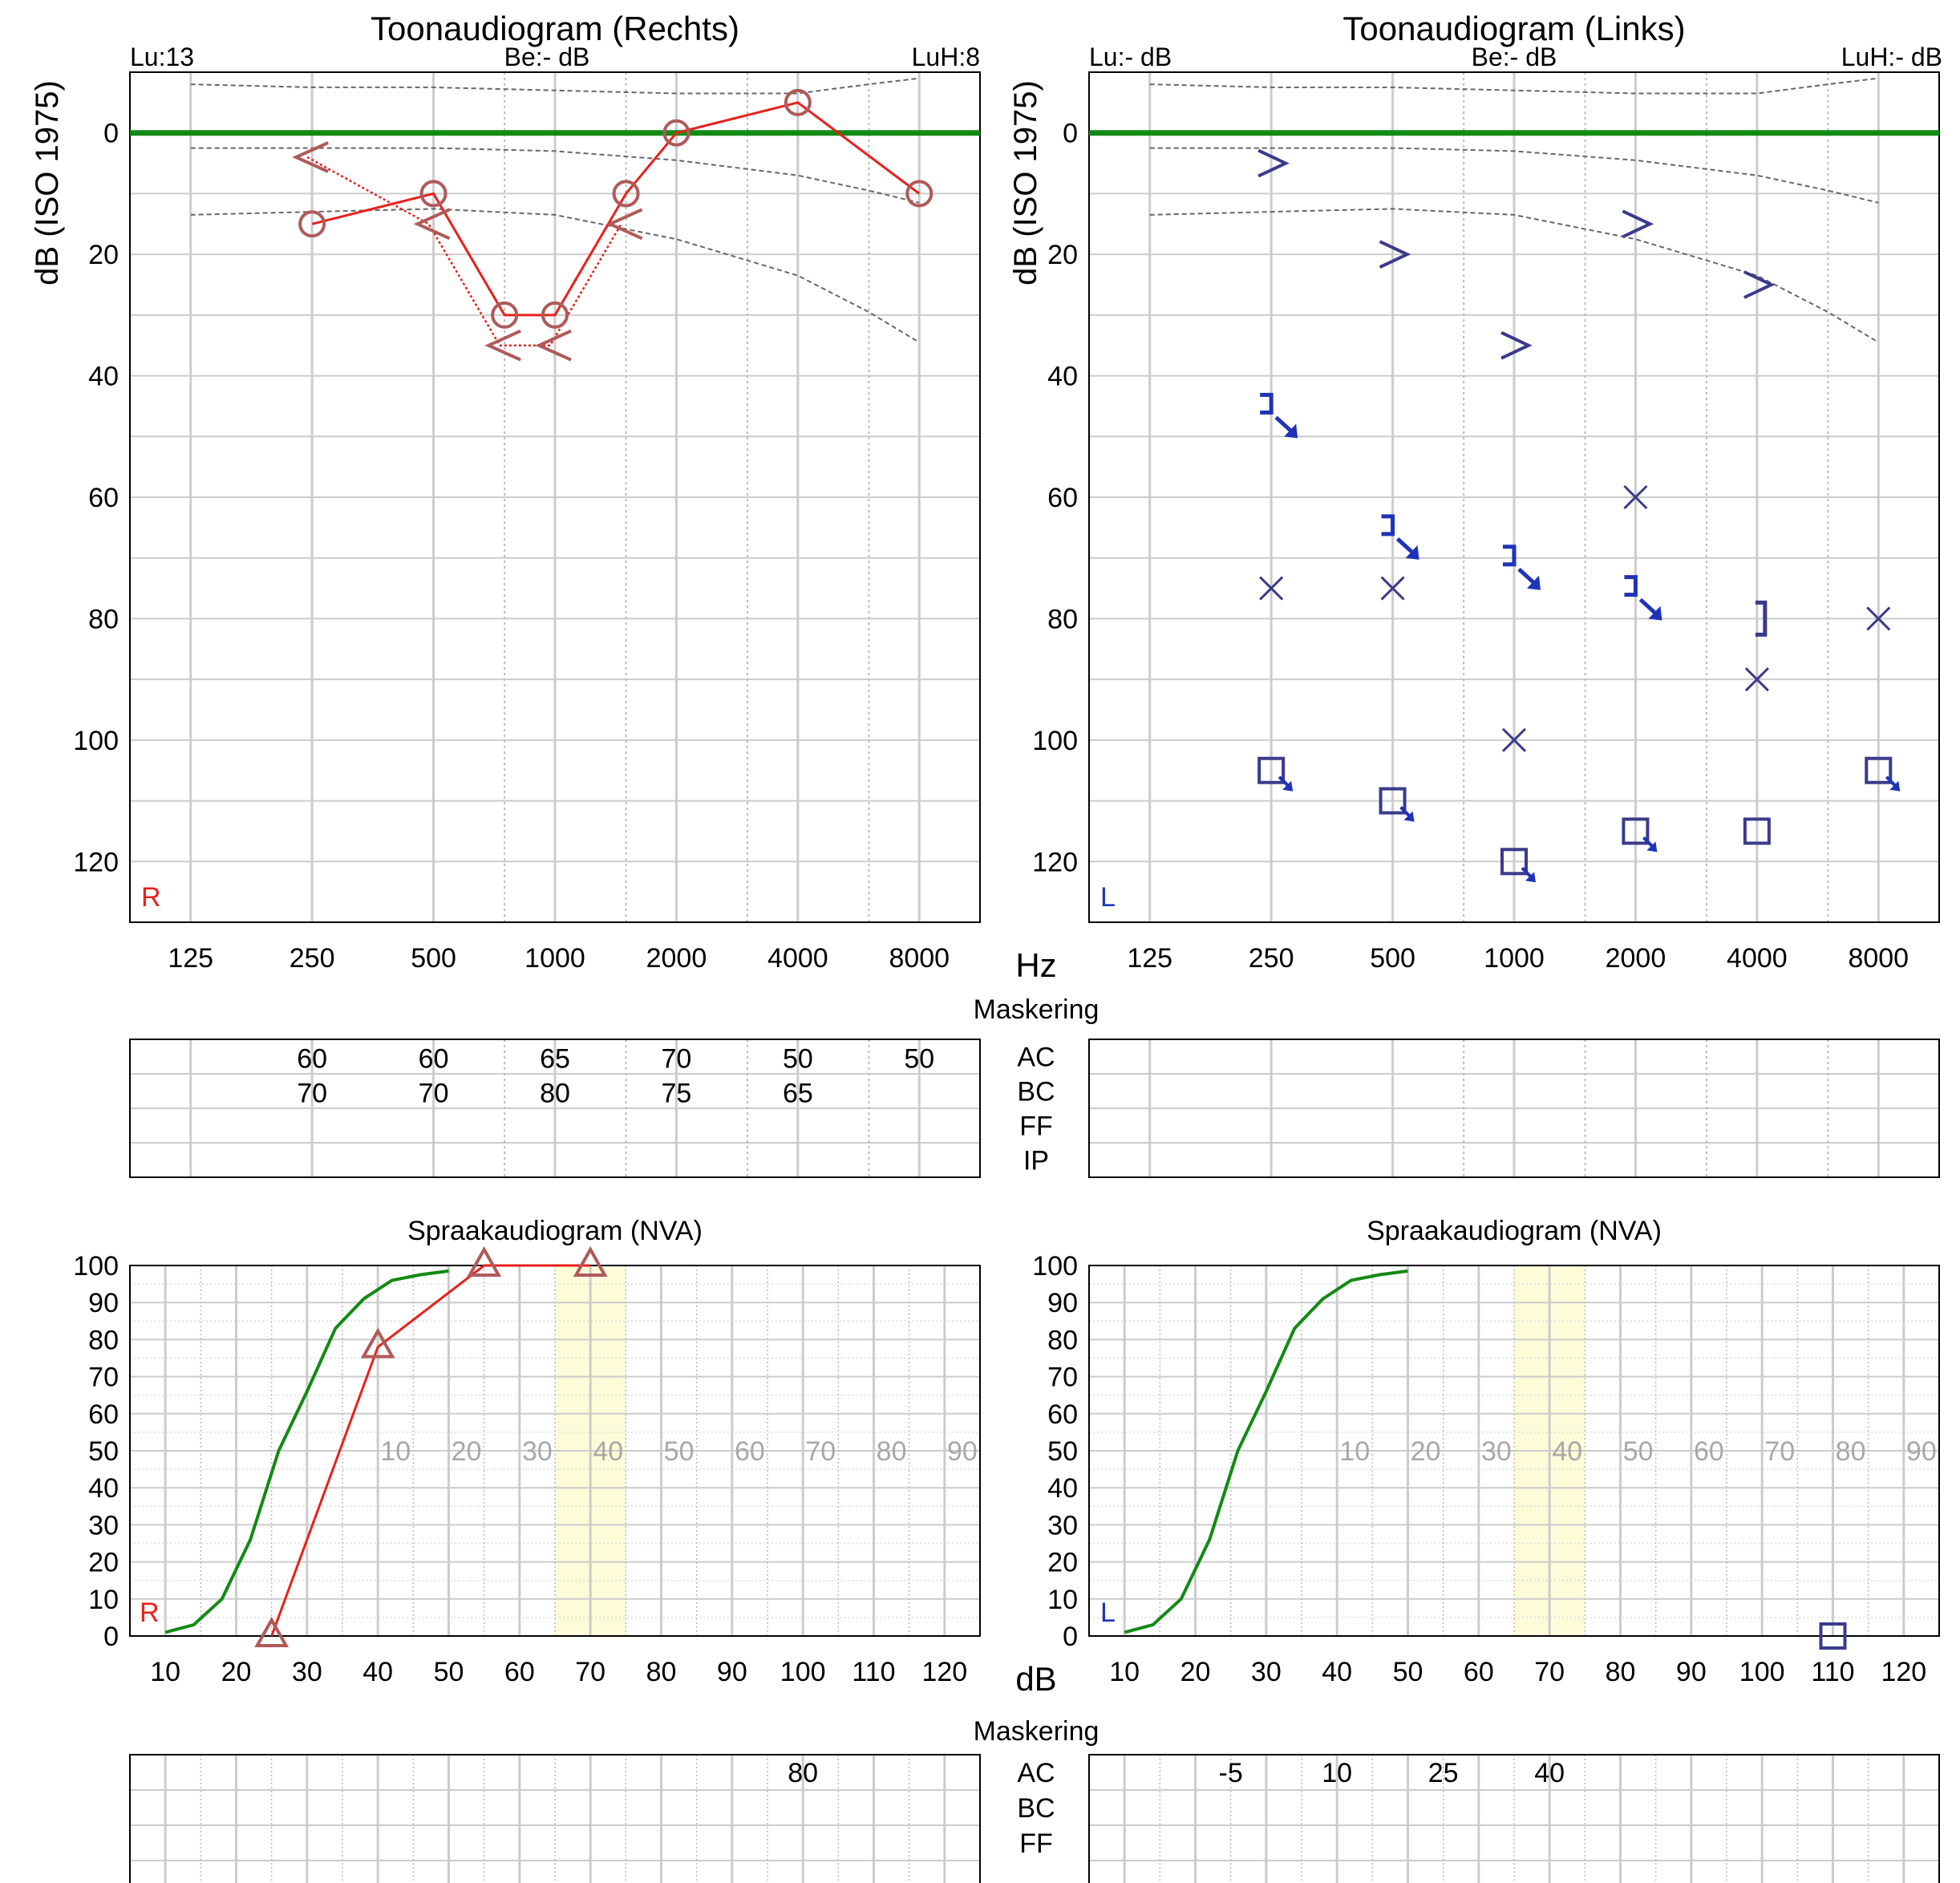  Describe the element at coordinates (1517, 1672) in the screenshot. I see `x-tick-labels: 10 20 30 40 50 60 70 80 90 100 110 120` at that location.